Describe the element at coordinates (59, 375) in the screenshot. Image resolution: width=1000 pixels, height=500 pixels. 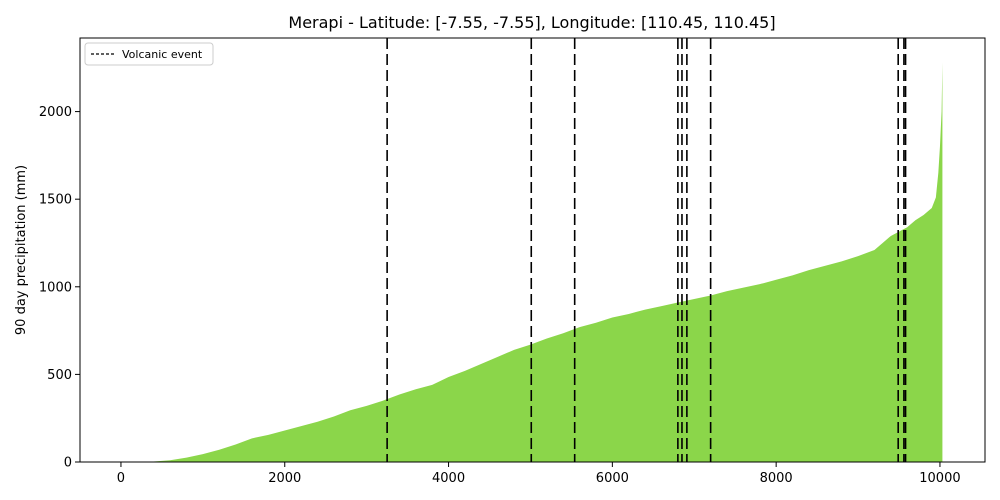
I see `y-tick-label: 500` at that location.